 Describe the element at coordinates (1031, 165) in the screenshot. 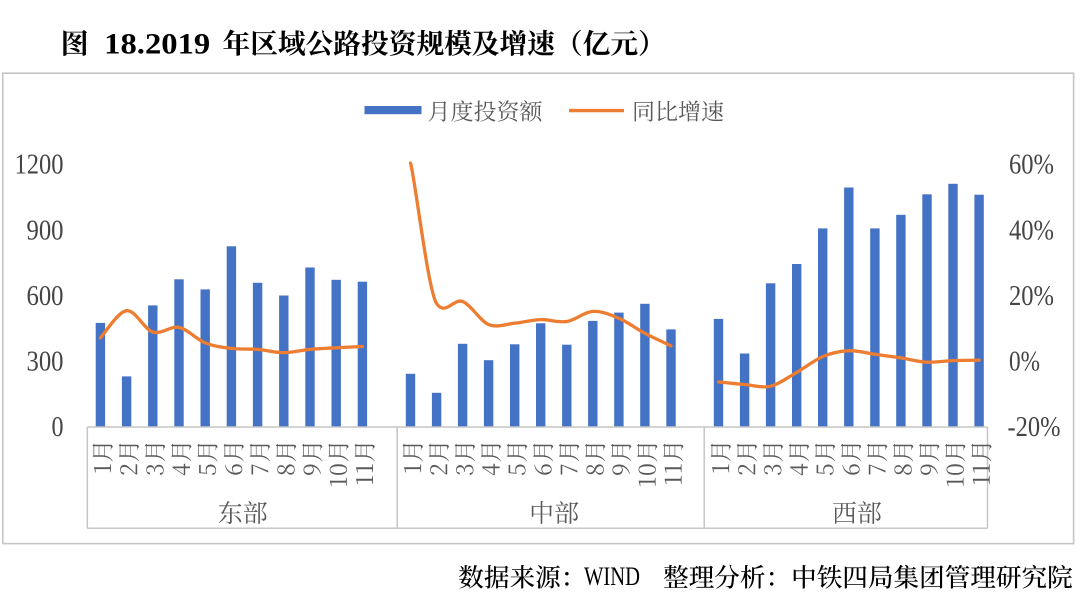

I see `svg-text: 60%` at that location.